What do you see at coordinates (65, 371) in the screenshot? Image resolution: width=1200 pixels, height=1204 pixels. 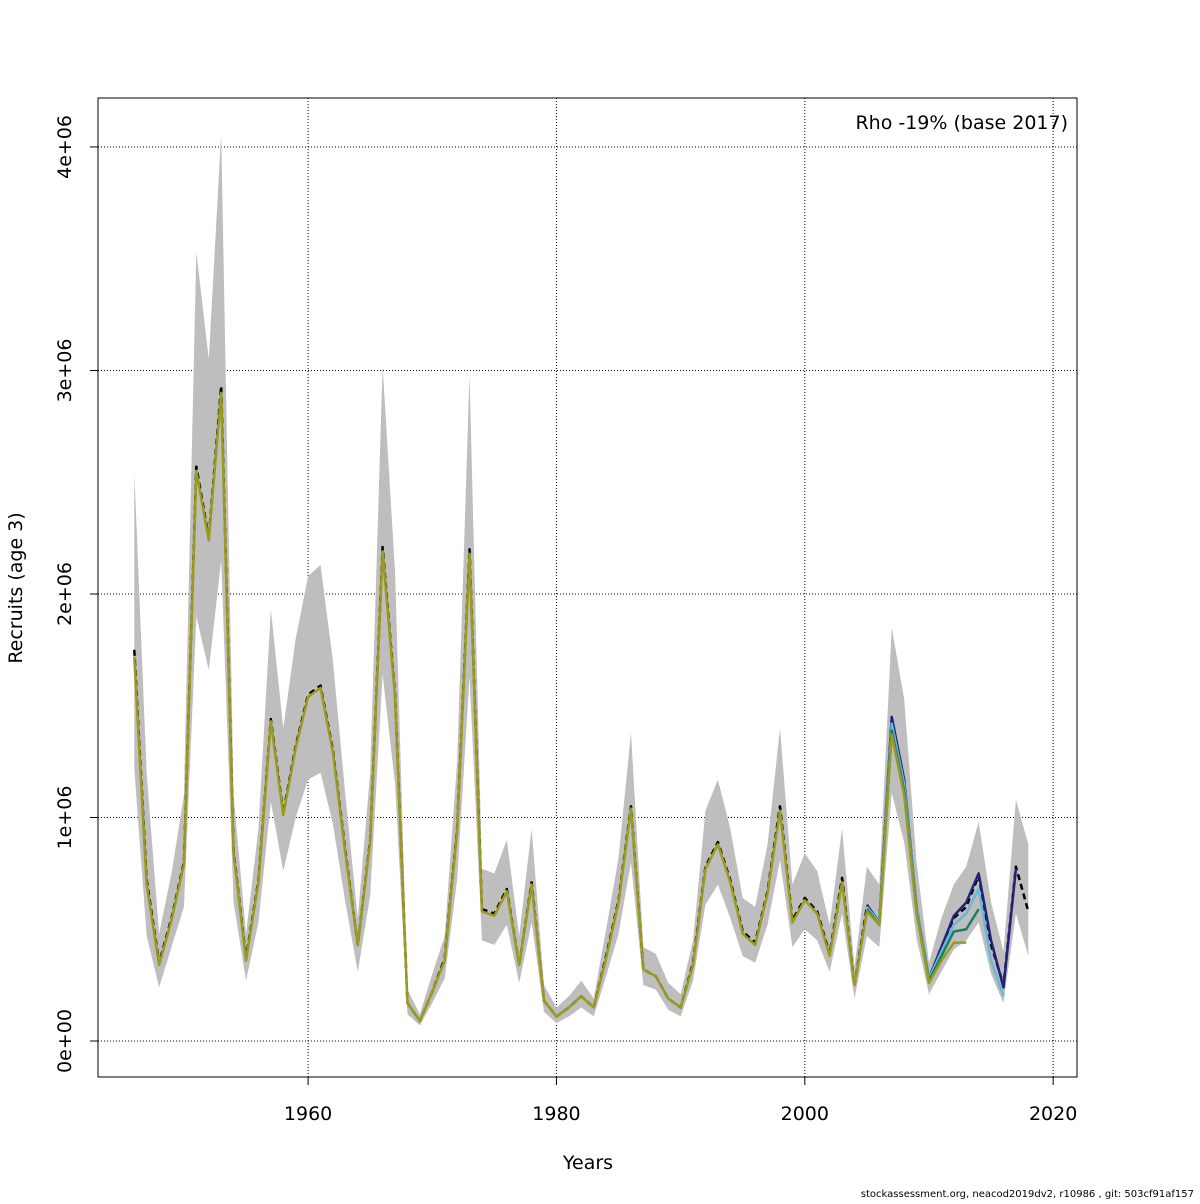 I see `y-tick-label: 3e+06` at bounding box center [65, 371].